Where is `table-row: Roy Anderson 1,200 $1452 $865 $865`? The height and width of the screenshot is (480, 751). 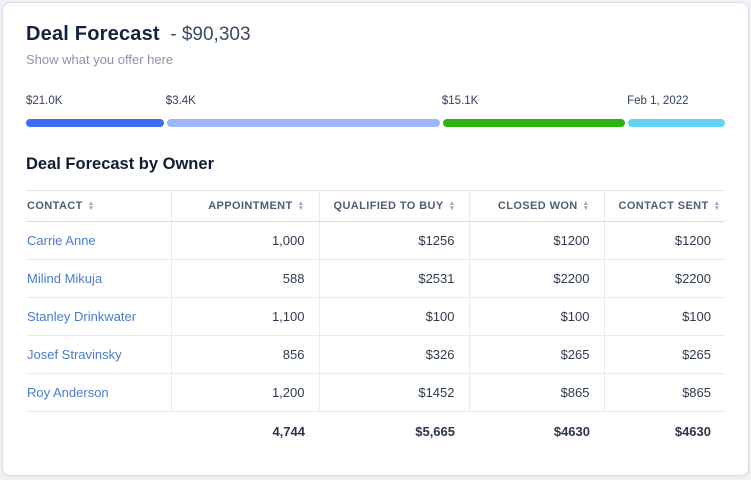
table-row: Roy Anderson 1,200 $1452 $865 $865 is located at coordinates (375, 392).